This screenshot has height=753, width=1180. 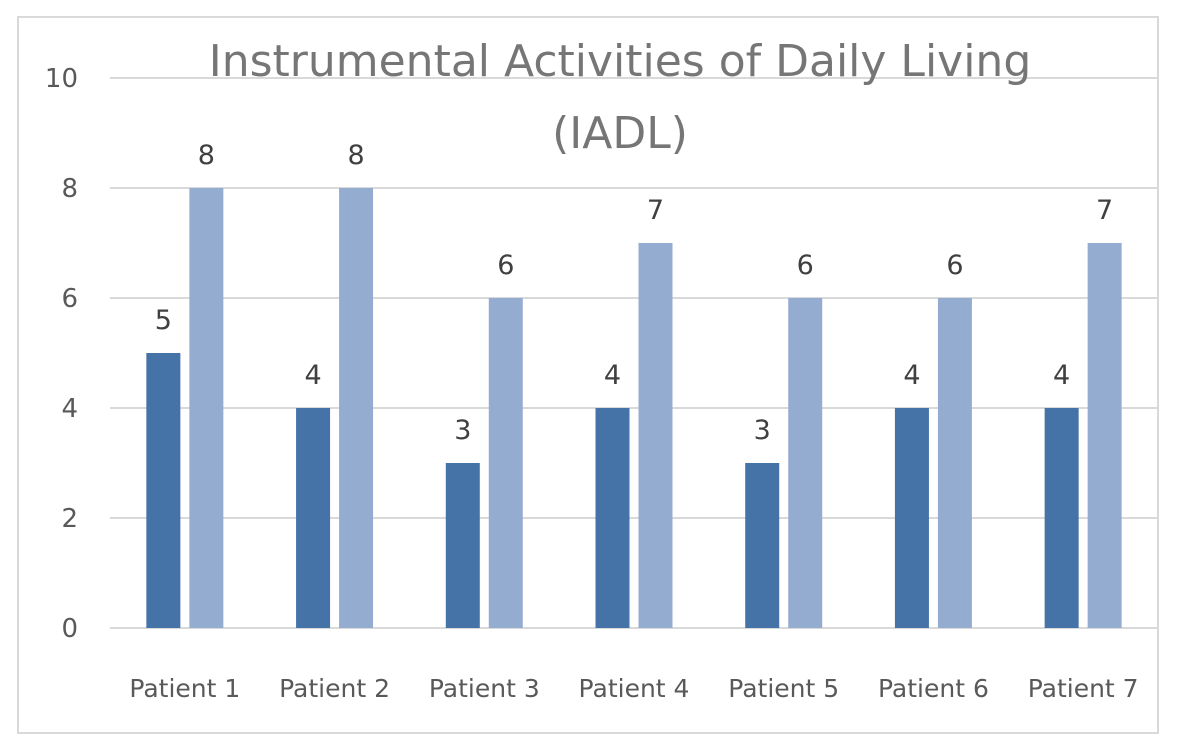 I want to click on x-category-label: Patient 6, so click(x=933, y=688).